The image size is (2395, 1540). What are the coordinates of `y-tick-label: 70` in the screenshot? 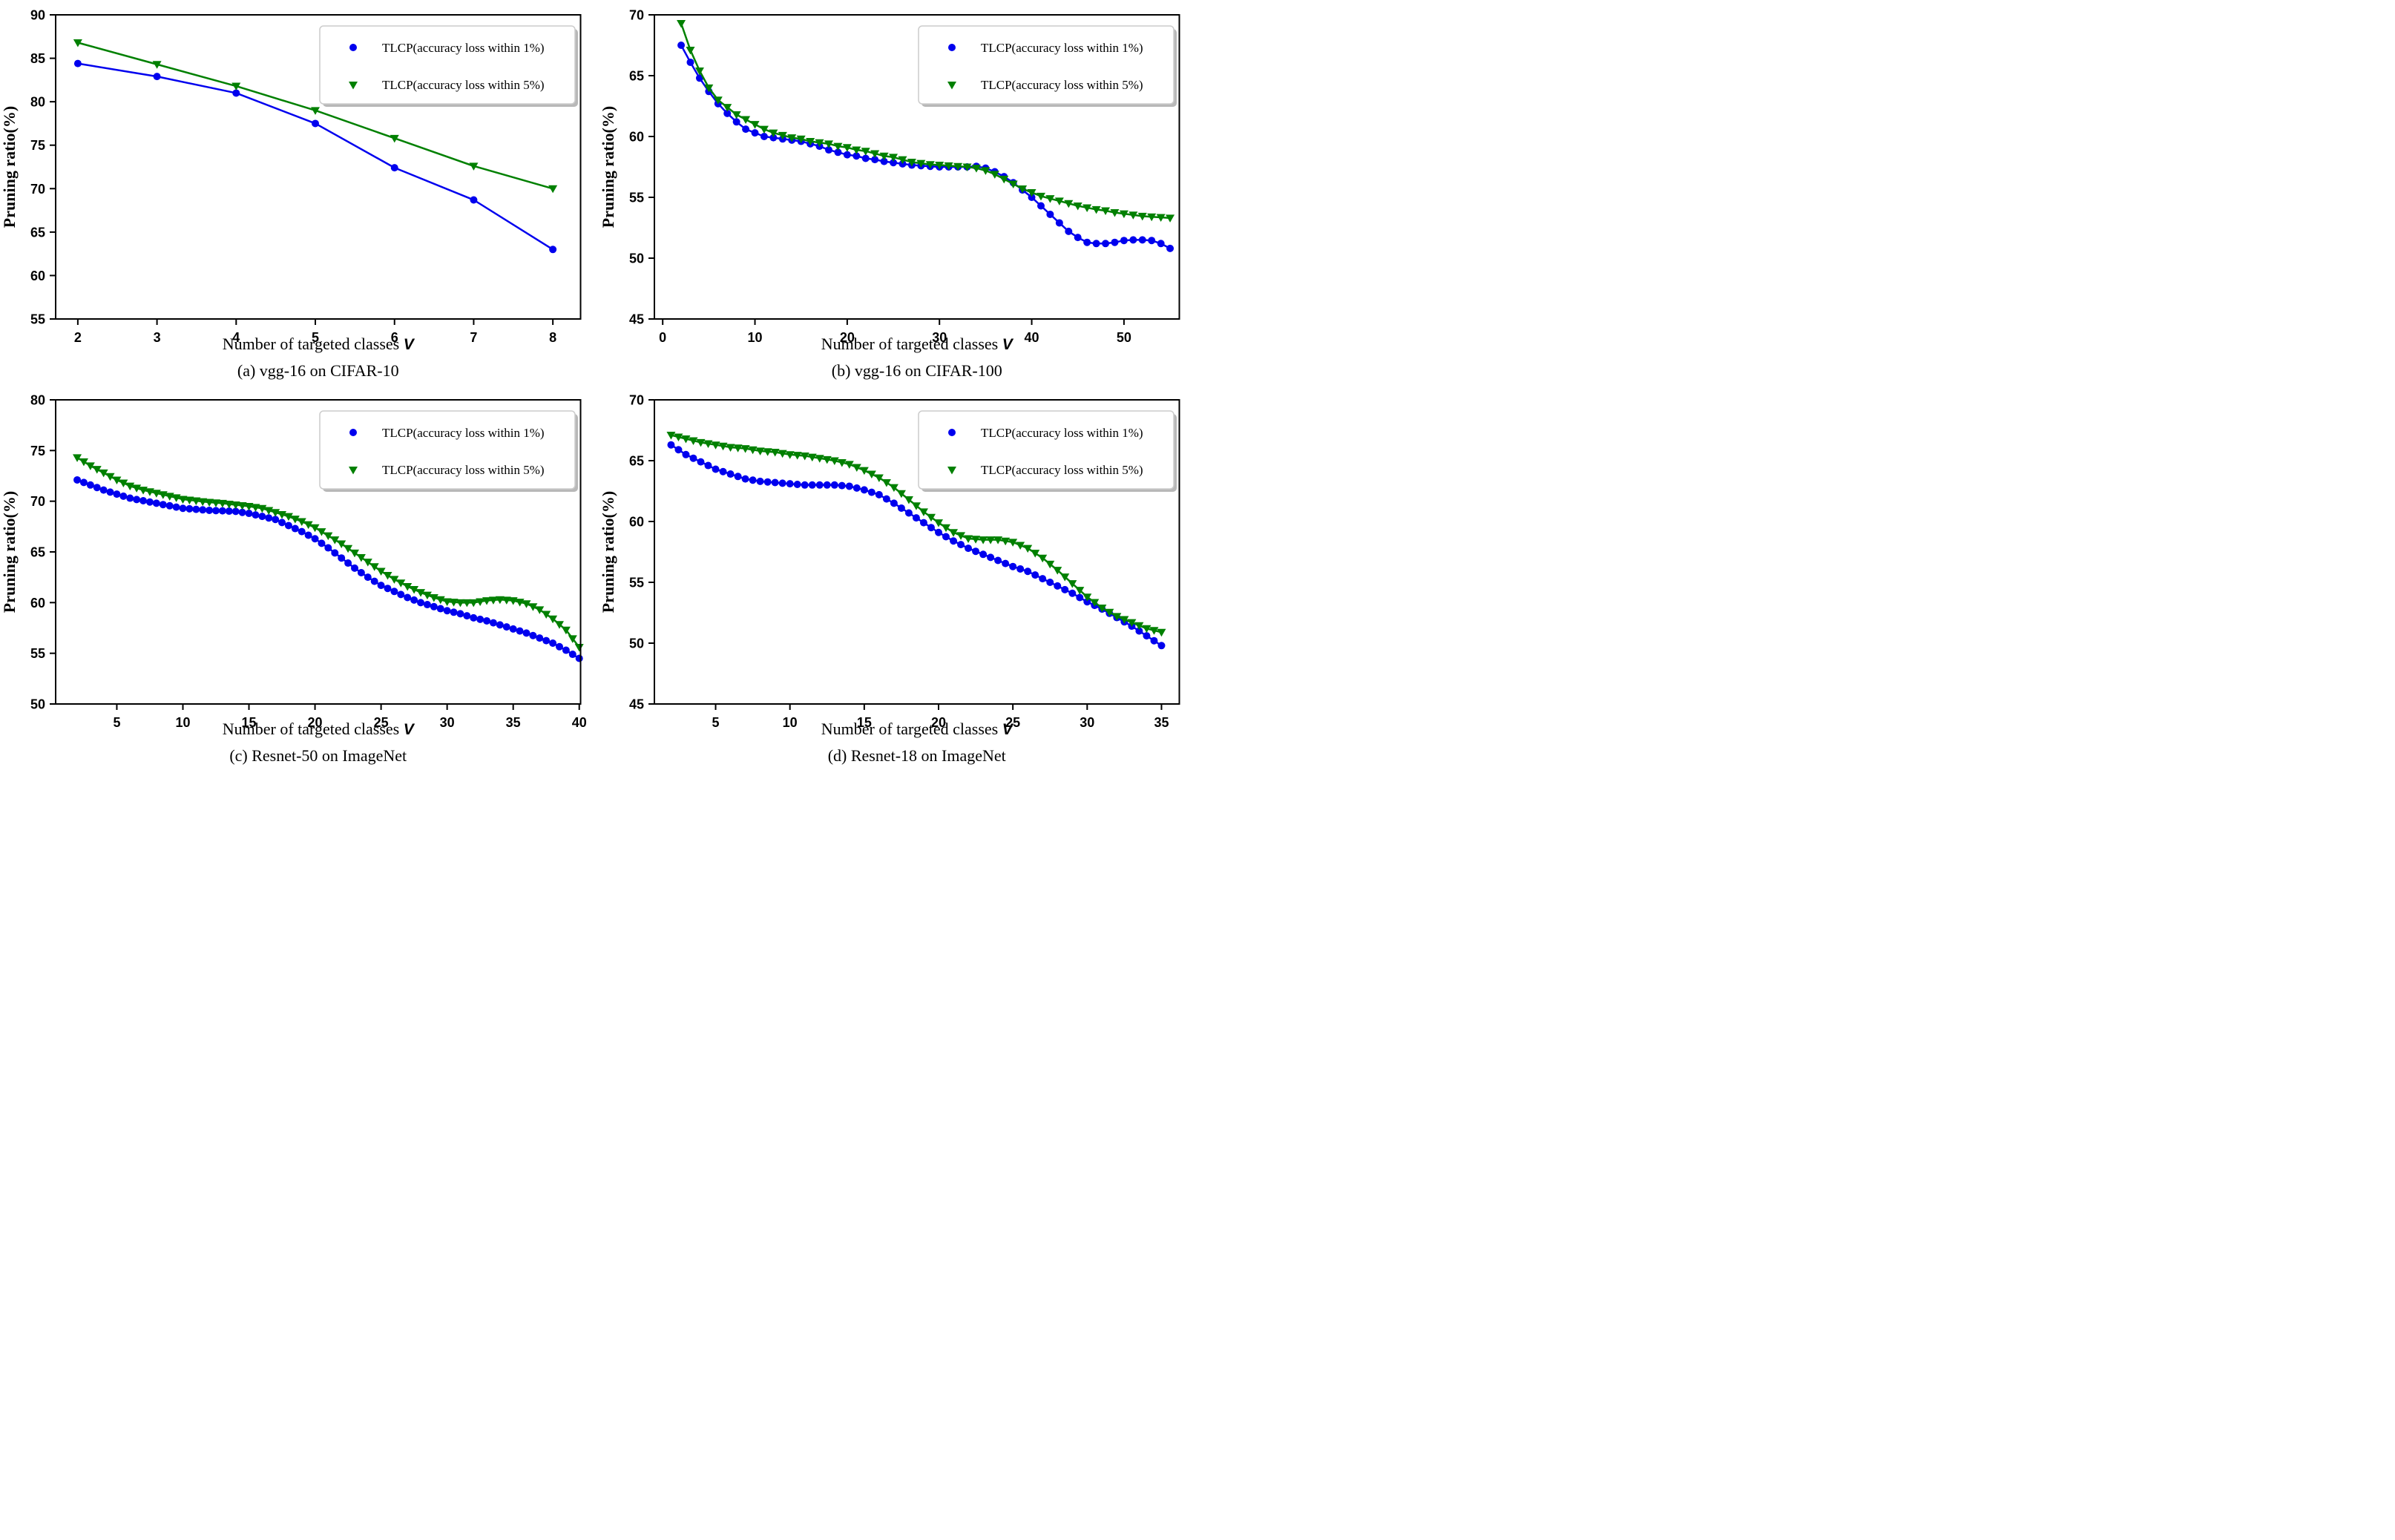 It's located at (37, 501).